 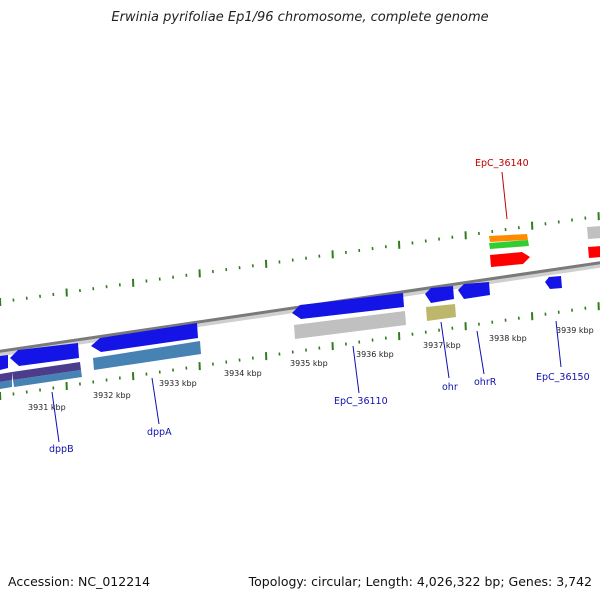 I want to click on ruler-label-3938: 3938 kbp, so click(x=508, y=338).